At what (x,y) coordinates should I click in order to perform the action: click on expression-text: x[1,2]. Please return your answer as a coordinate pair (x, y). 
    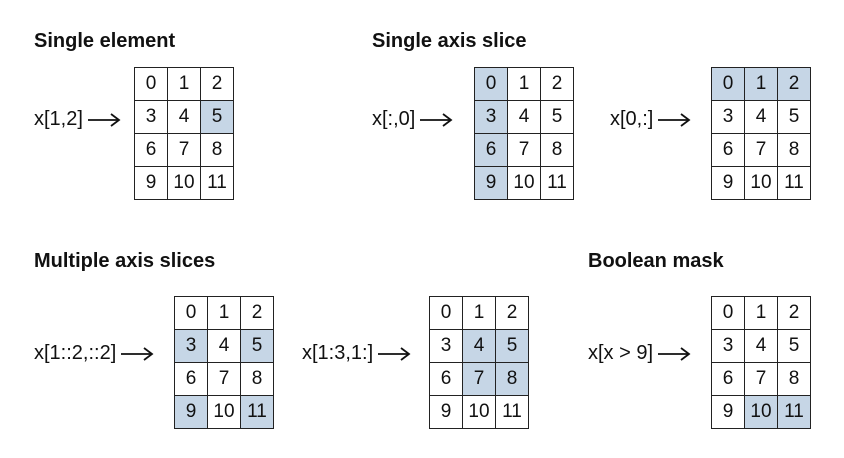
    Looking at the image, I should click on (58, 119).